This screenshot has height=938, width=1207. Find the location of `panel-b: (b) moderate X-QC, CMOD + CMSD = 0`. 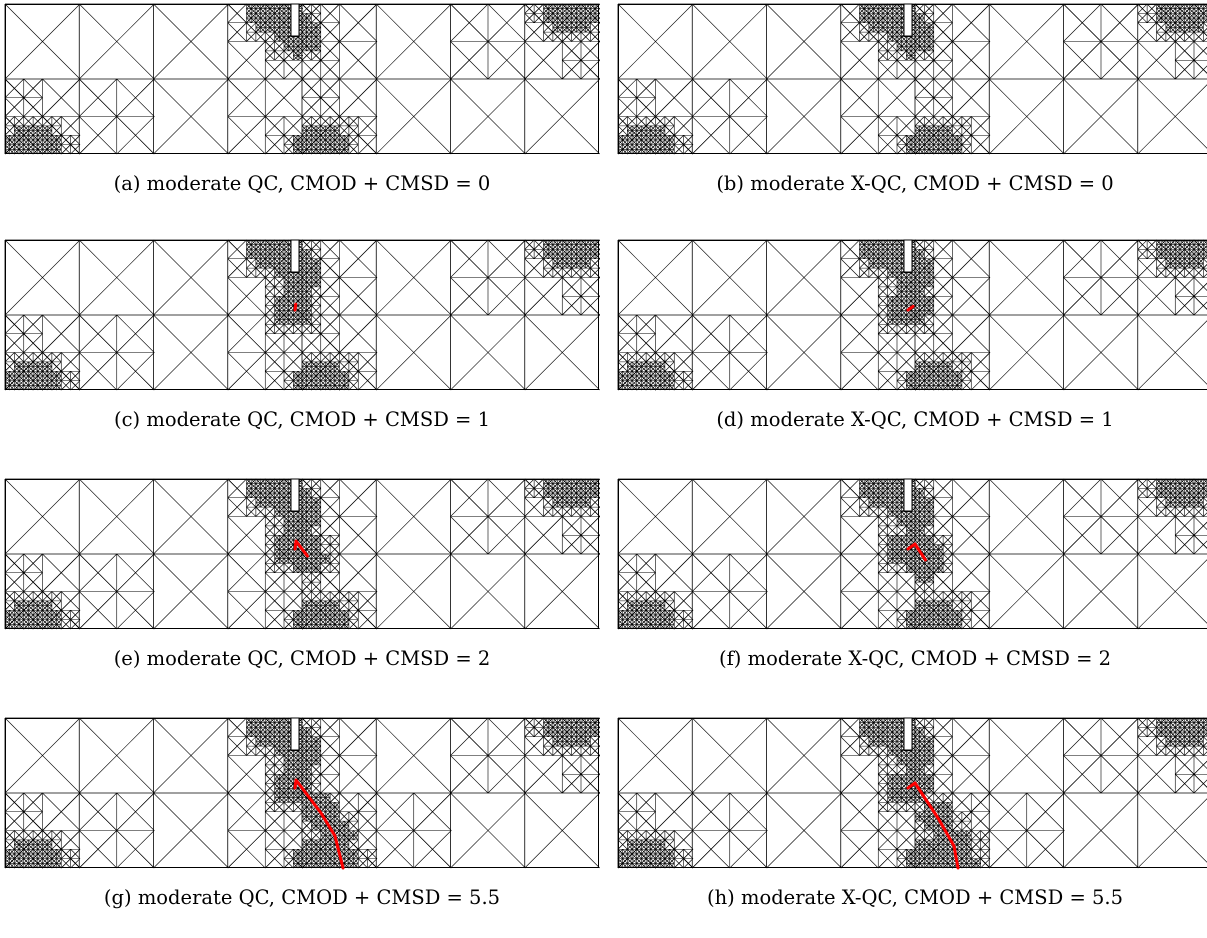

panel-b: (b) moderate X-QC, CMOD + CMSD = 0 is located at coordinates (912, 114).